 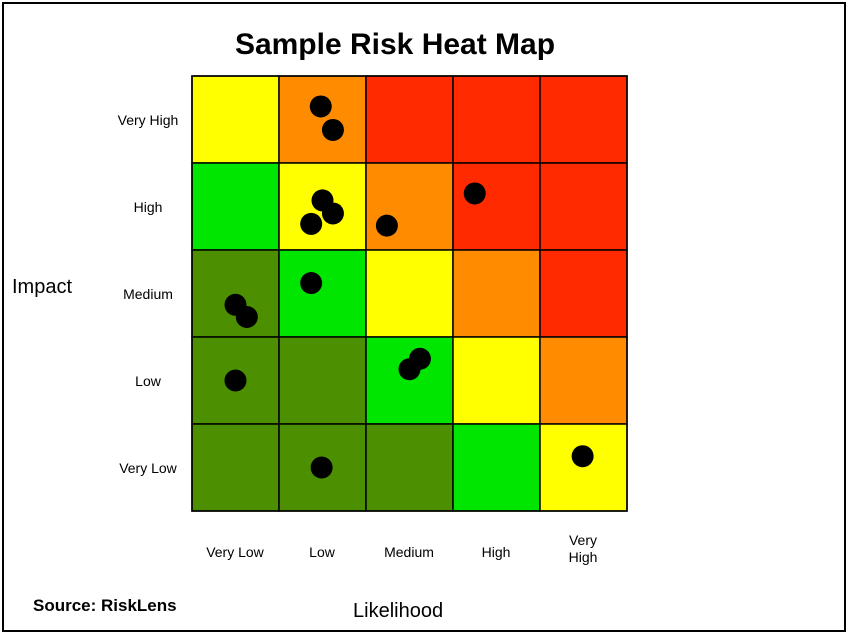 I want to click on x-tick-label: High, so click(x=496, y=552).